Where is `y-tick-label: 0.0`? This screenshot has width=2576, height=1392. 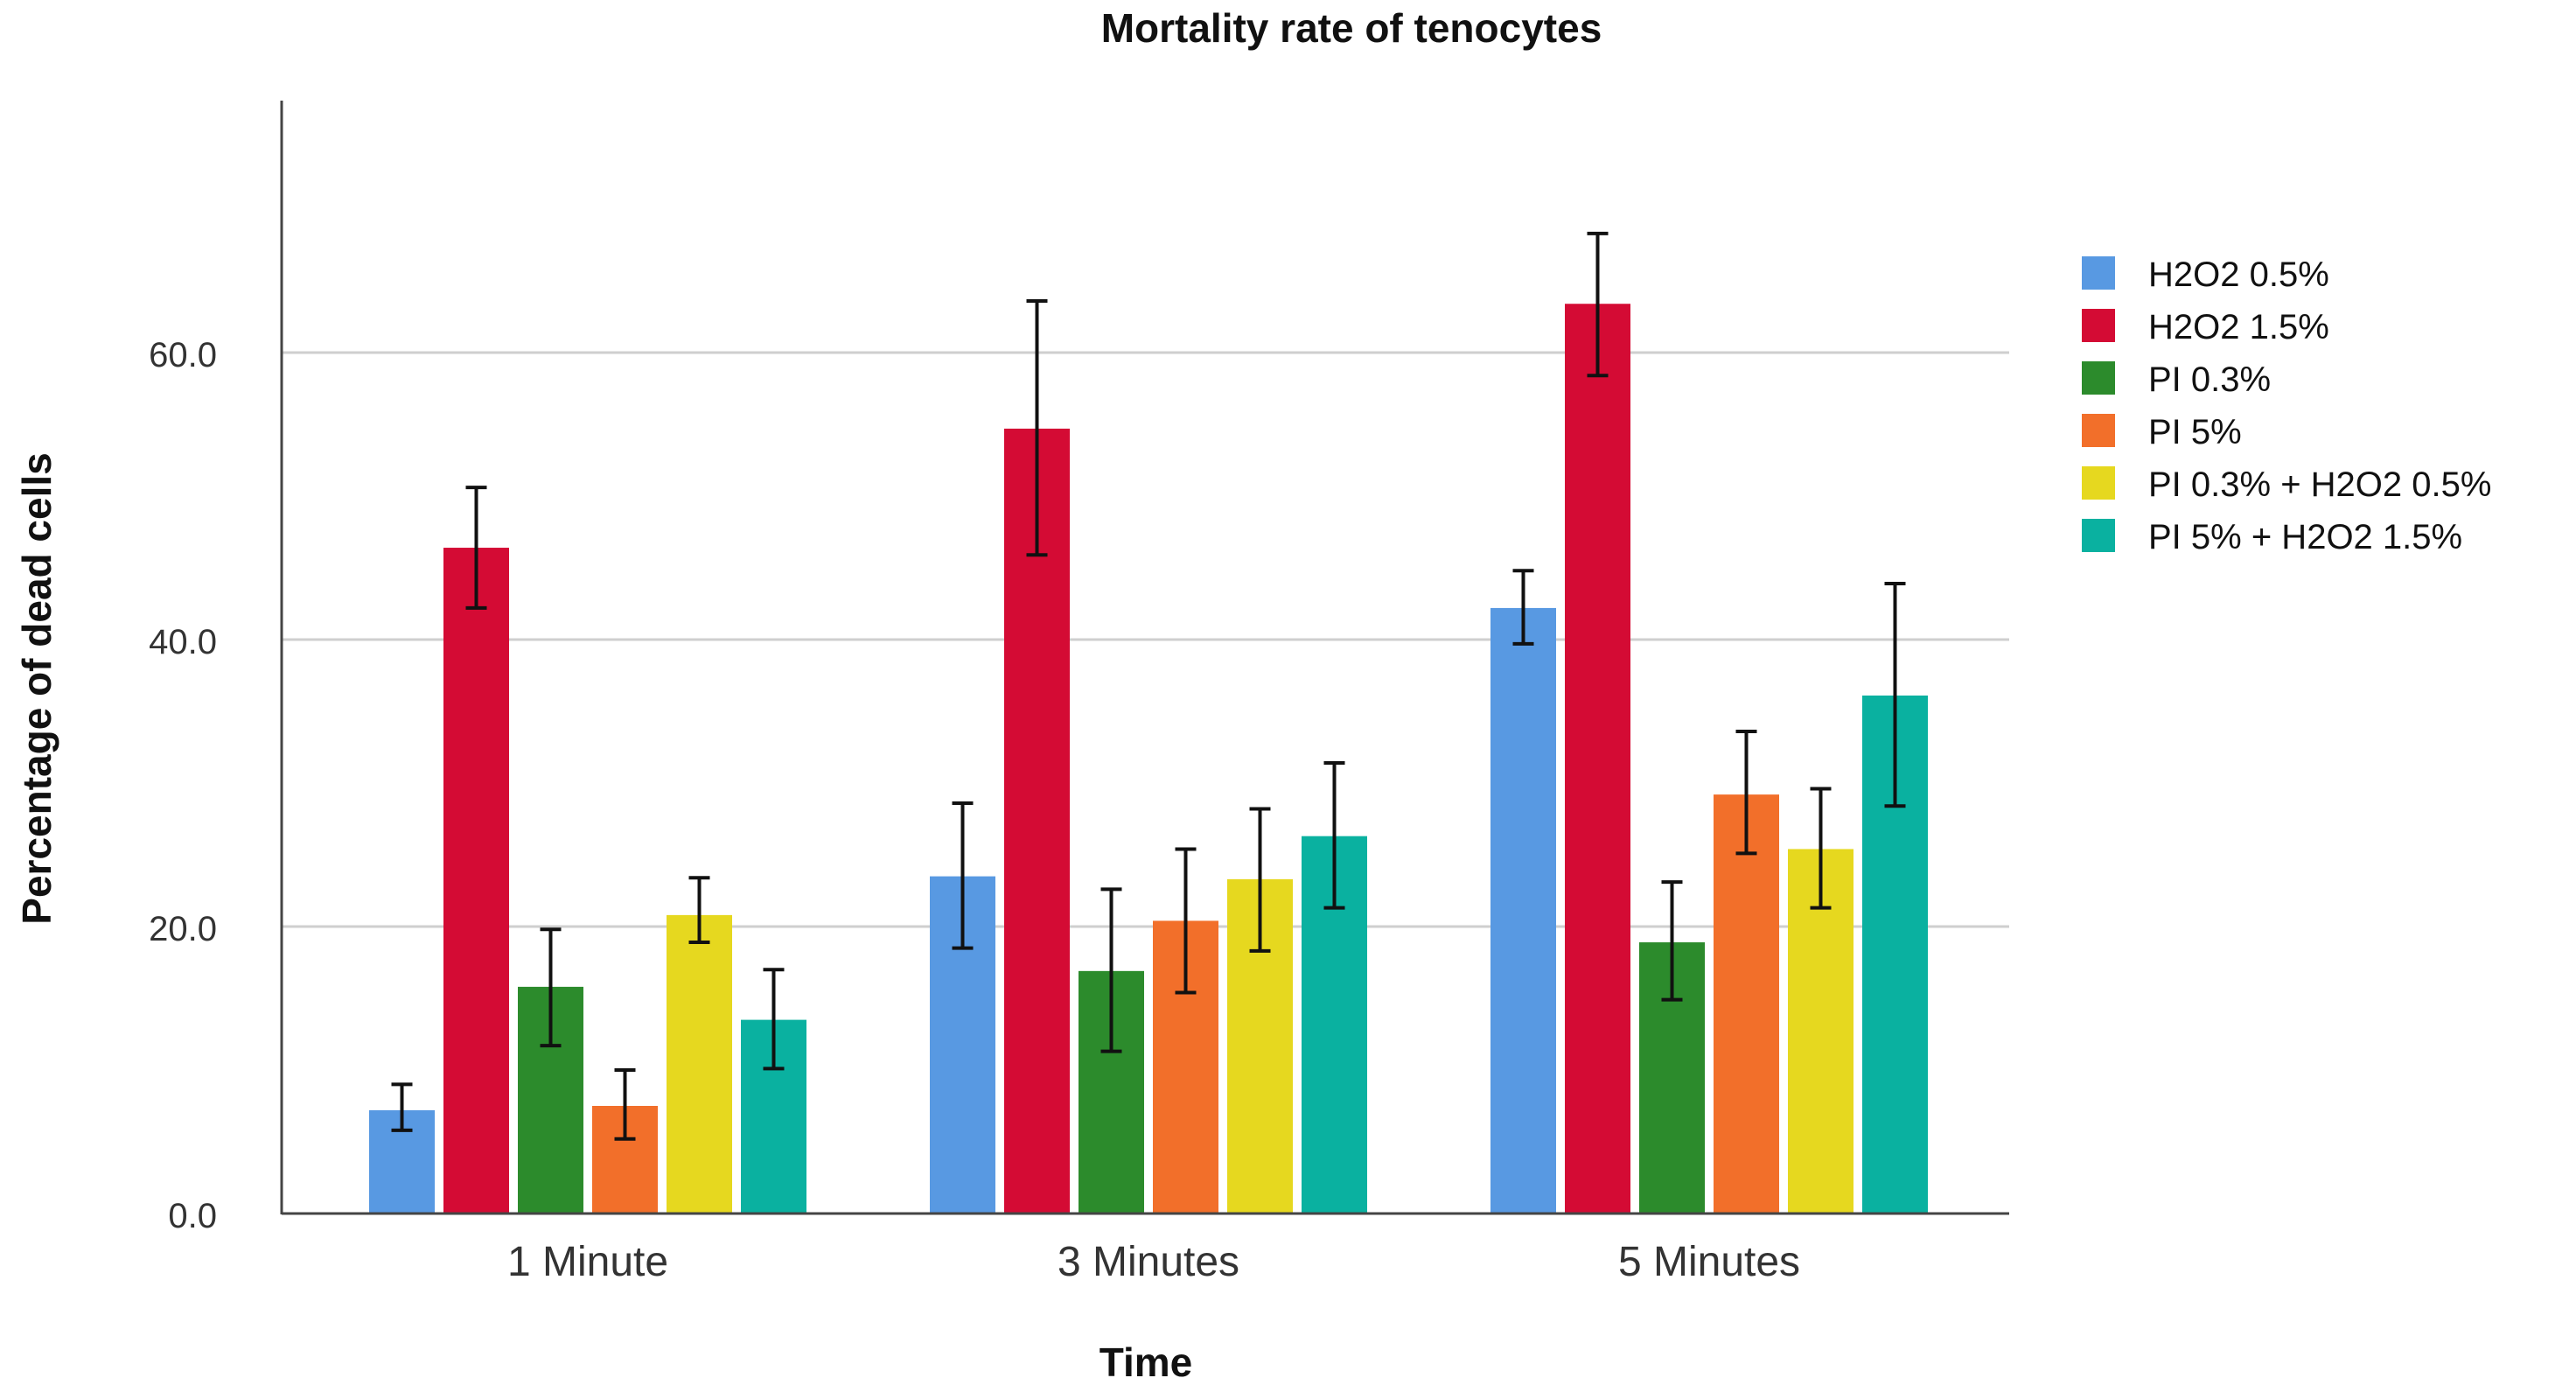 y-tick-label: 0.0 is located at coordinates (192, 1216).